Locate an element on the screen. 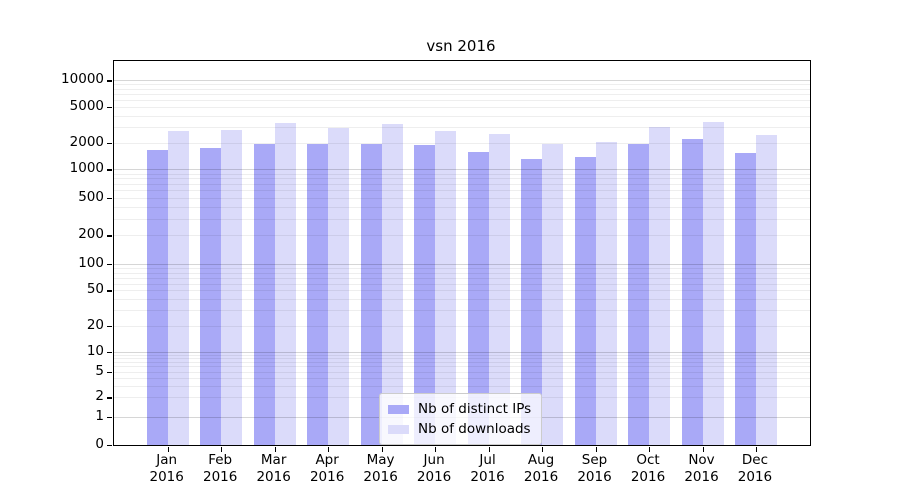 The width and height of the screenshot is (900, 500). legend-item-downloads: Nb of downloads is located at coordinates (459, 429).